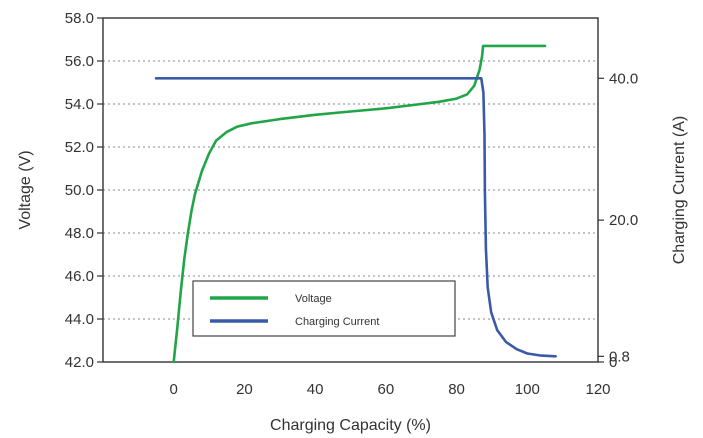  Describe the element at coordinates (79, 104) in the screenshot. I see `y-left-tick-label-6: 54.0` at that location.